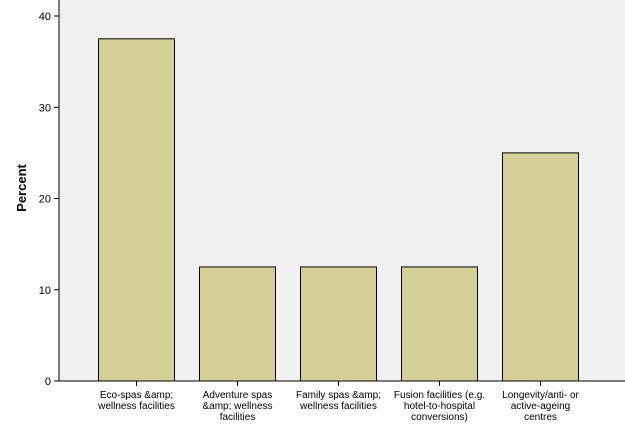  I want to click on y-tick-label: 0, so click(48, 382).